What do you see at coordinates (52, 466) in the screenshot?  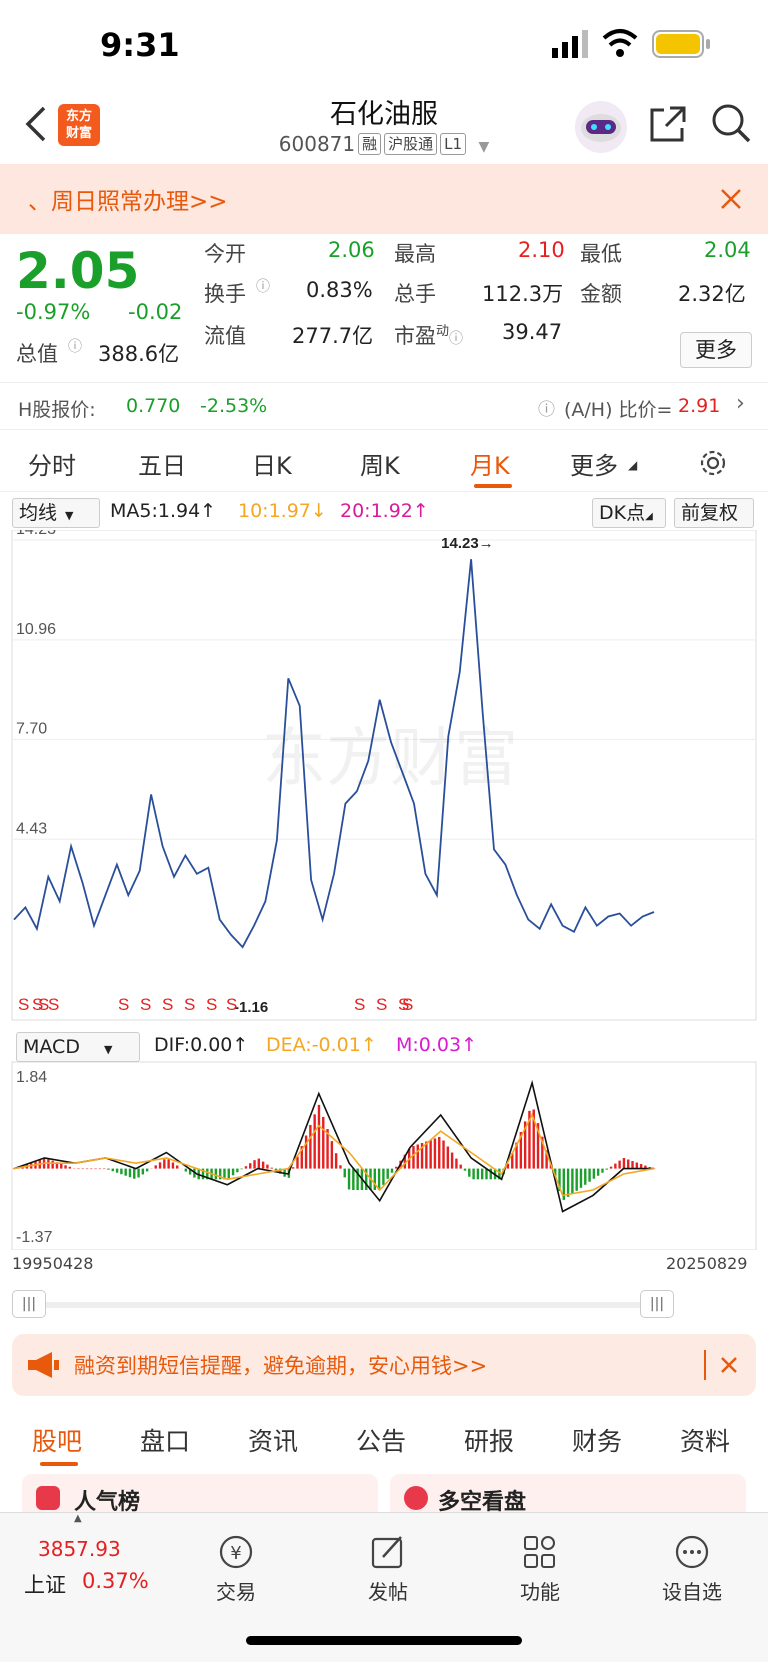 I see `tab-intraday: 分时` at bounding box center [52, 466].